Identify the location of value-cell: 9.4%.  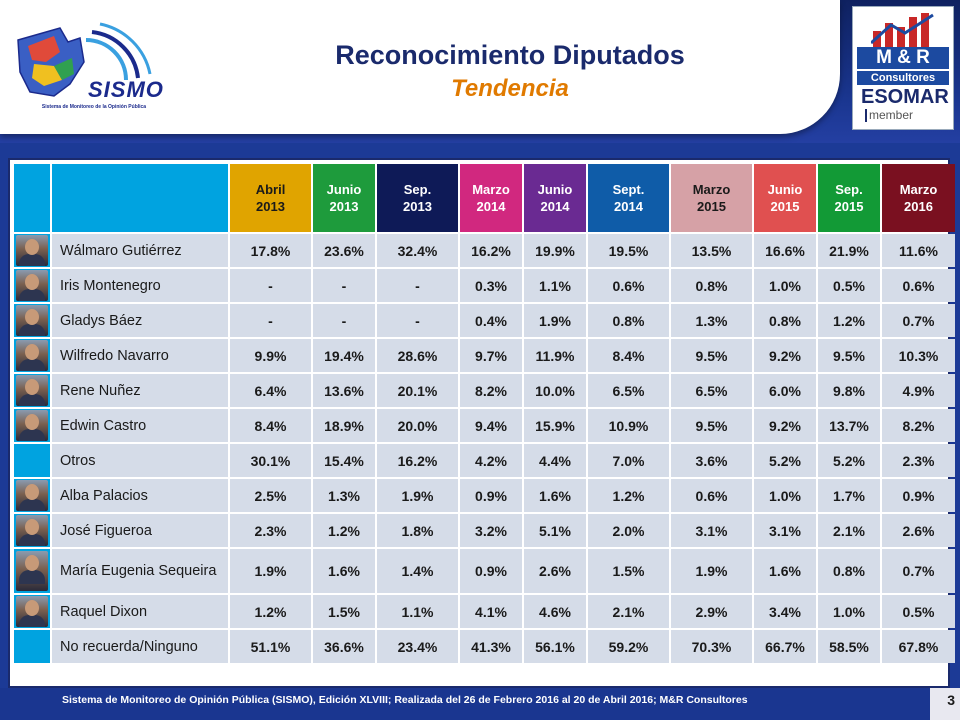
(491, 425).